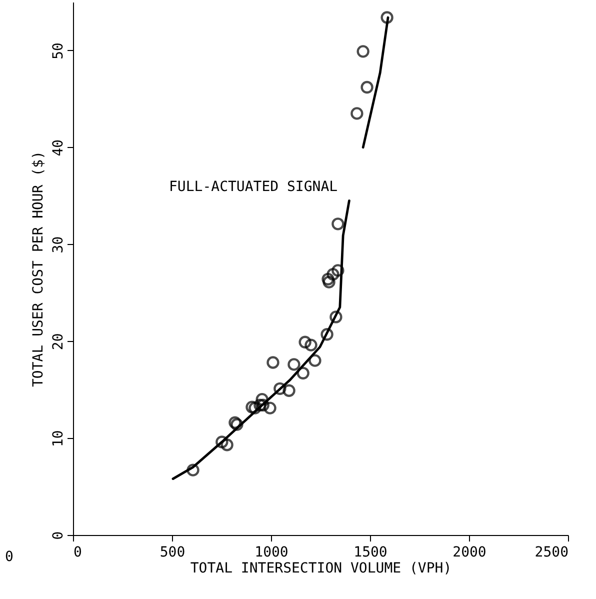  What do you see at coordinates (253, 187) in the screenshot?
I see `annotation: FULL-ACTUATED SIGNAL` at bounding box center [253, 187].